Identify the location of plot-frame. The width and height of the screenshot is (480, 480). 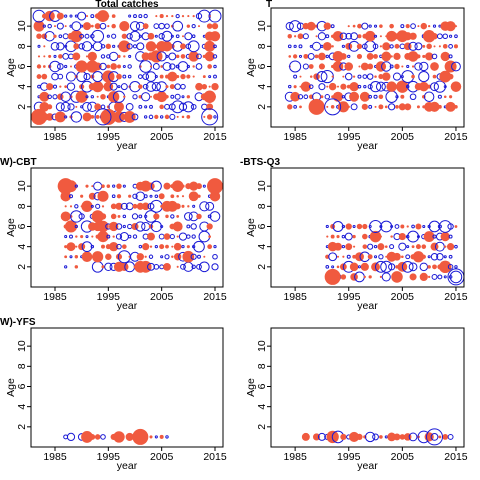
(367, 387).